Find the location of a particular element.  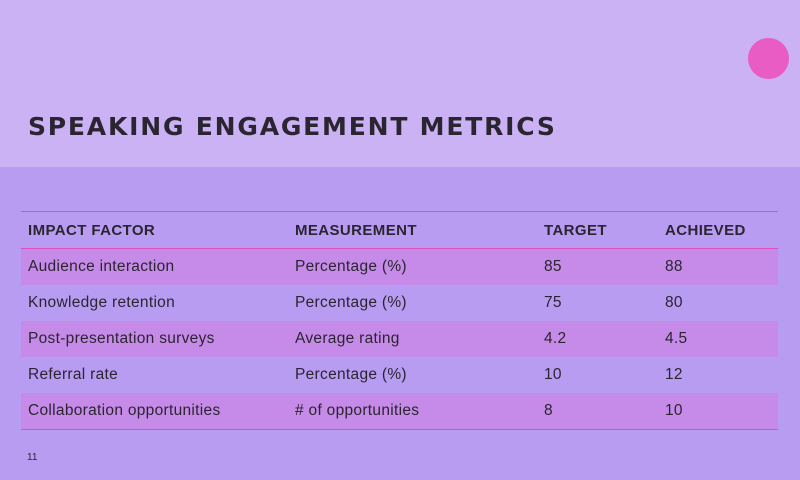

page-number: 11 is located at coordinates (32, 457).